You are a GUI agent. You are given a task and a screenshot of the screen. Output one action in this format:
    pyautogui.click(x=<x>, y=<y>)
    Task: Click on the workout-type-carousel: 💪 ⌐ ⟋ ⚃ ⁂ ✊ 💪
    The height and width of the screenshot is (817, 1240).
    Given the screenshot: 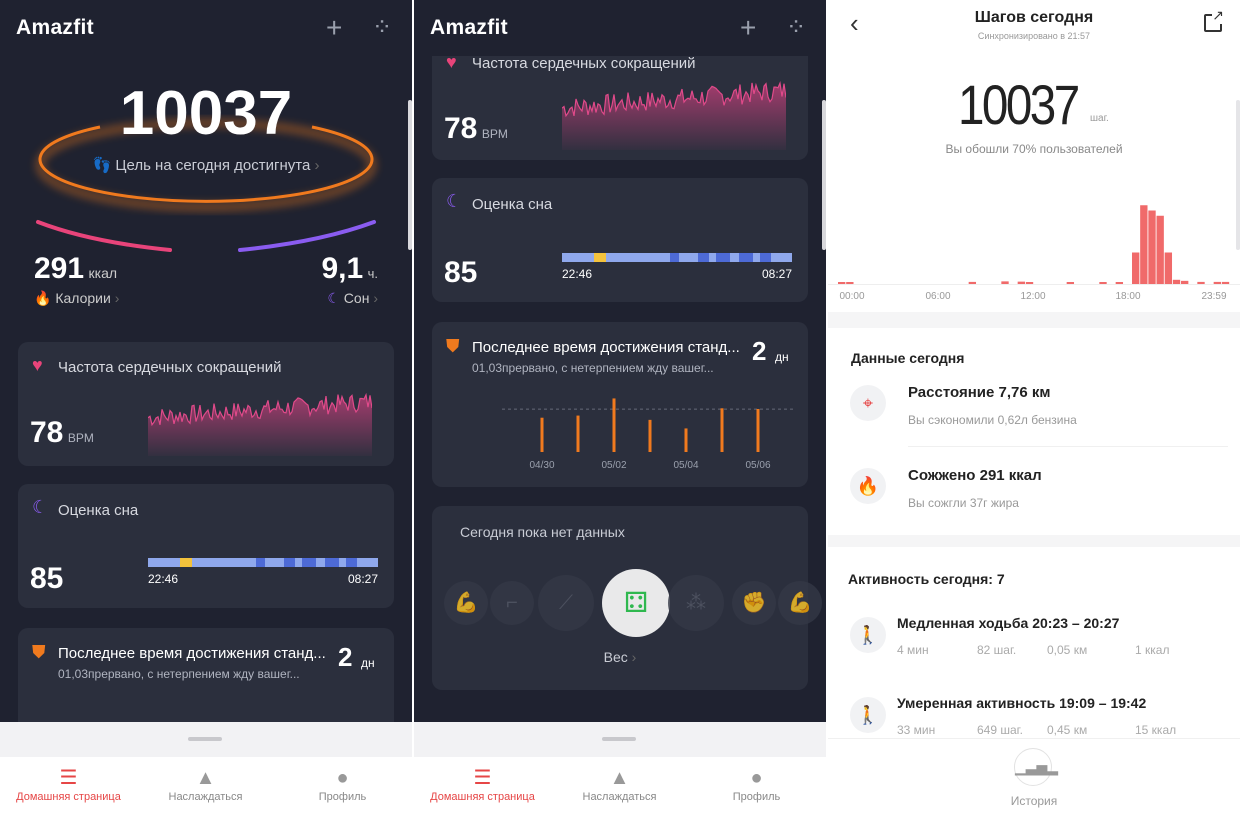 What is the action you would take?
    pyautogui.click(x=627, y=603)
    